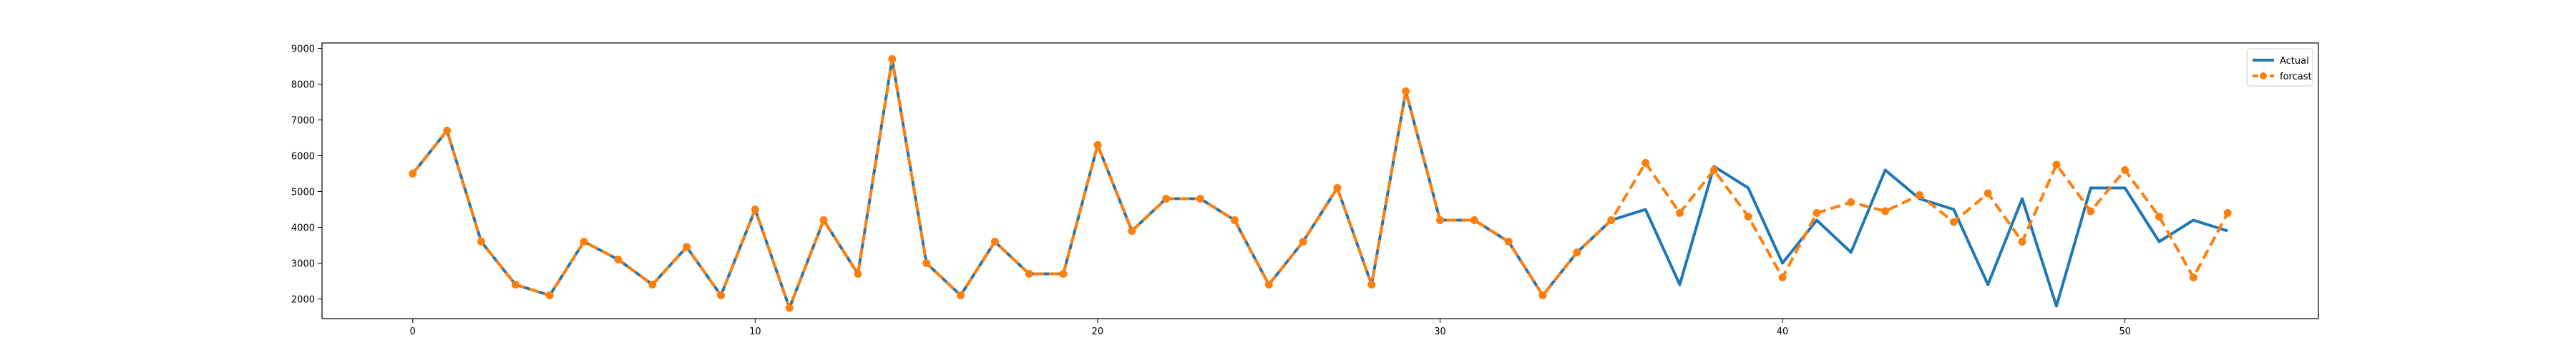 Image resolution: width=2576 pixels, height=358 pixels. Describe the element at coordinates (2125, 331) in the screenshot. I see `x-tick-label: 50` at that location.